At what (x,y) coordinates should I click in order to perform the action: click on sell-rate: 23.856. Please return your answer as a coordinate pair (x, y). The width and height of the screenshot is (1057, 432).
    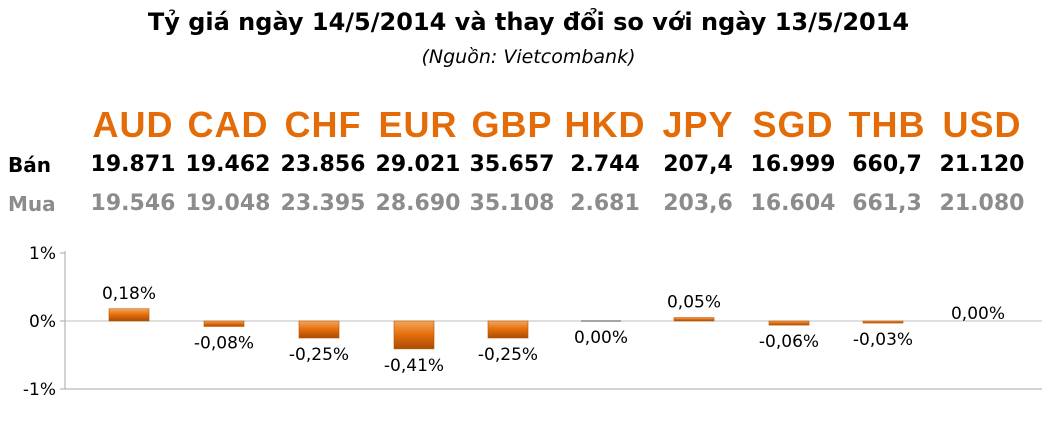
    Looking at the image, I should click on (323, 164).